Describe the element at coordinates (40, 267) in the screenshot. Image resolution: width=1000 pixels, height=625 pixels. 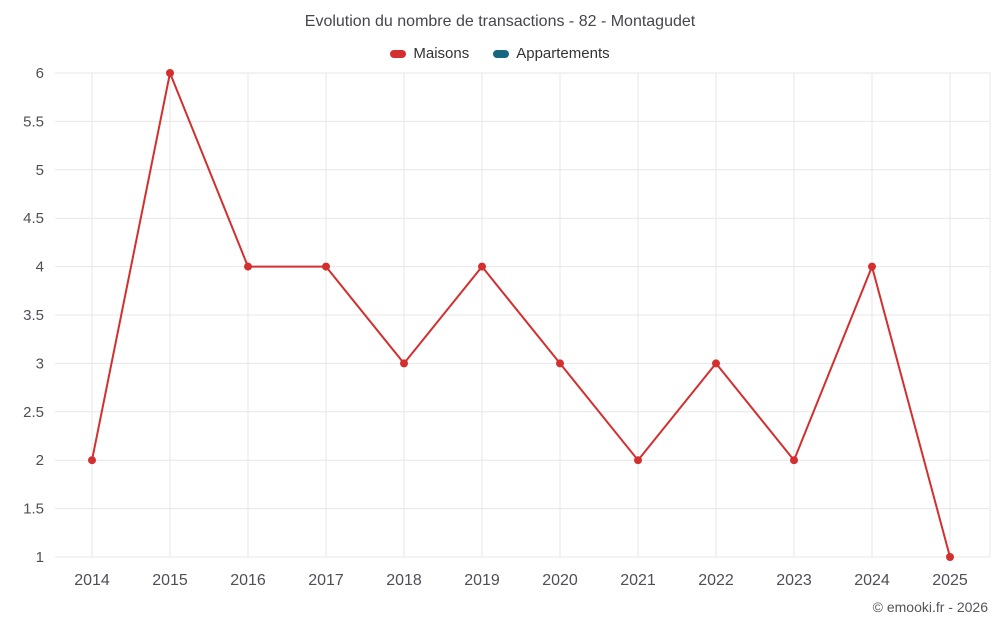
I see `y-tick-label: 4` at that location.